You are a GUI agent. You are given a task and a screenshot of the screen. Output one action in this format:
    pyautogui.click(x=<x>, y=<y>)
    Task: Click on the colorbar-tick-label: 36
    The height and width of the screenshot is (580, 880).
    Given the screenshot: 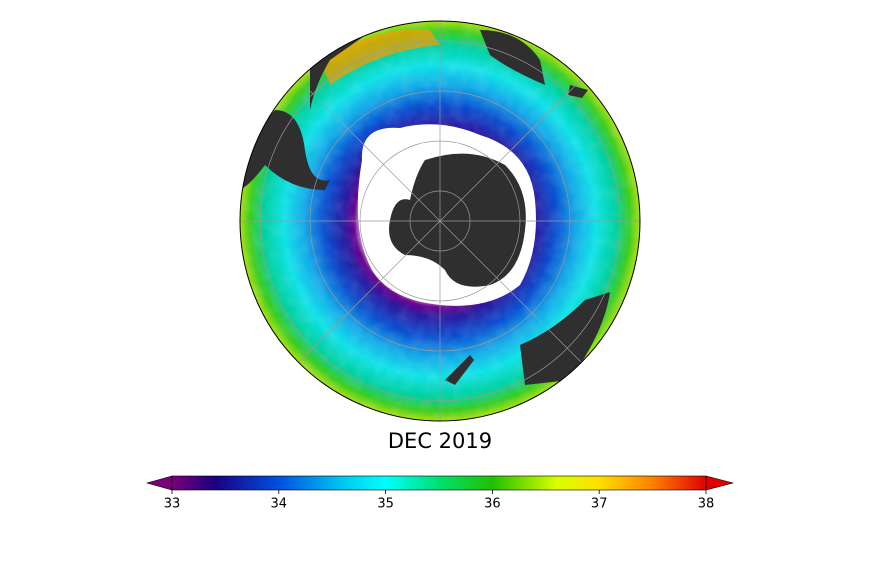 What is the action you would take?
    pyautogui.click(x=492, y=504)
    